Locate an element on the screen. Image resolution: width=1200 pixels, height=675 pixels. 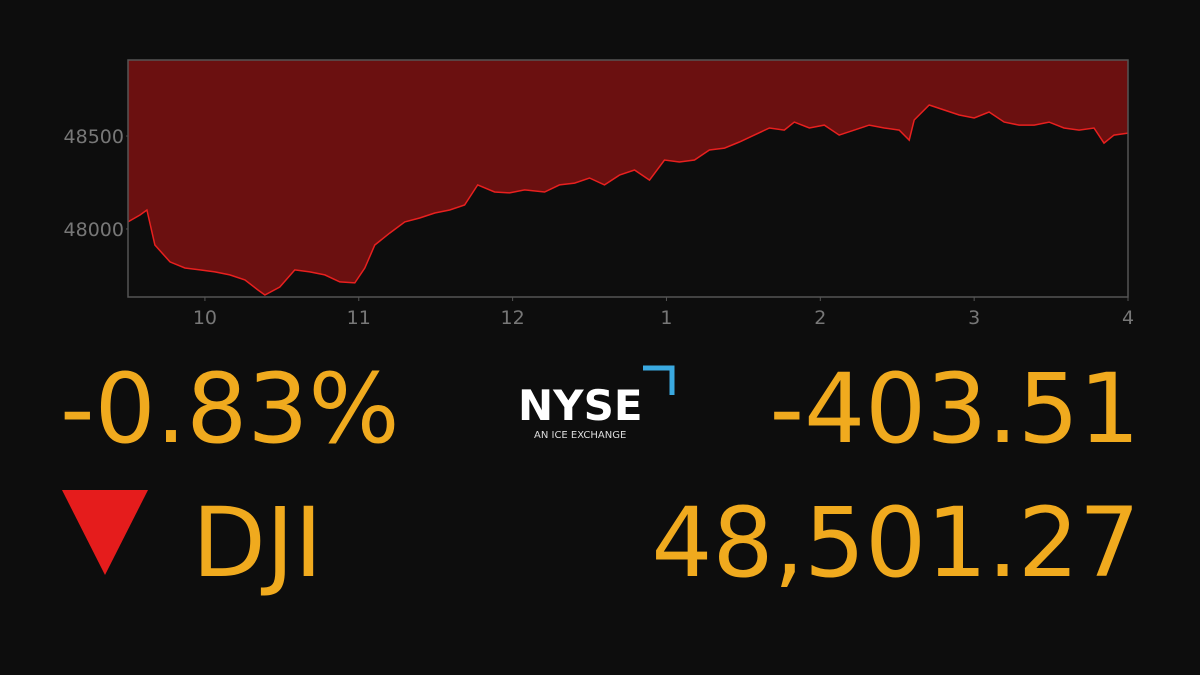
logo-text: NYSE is located at coordinates (580, 405).